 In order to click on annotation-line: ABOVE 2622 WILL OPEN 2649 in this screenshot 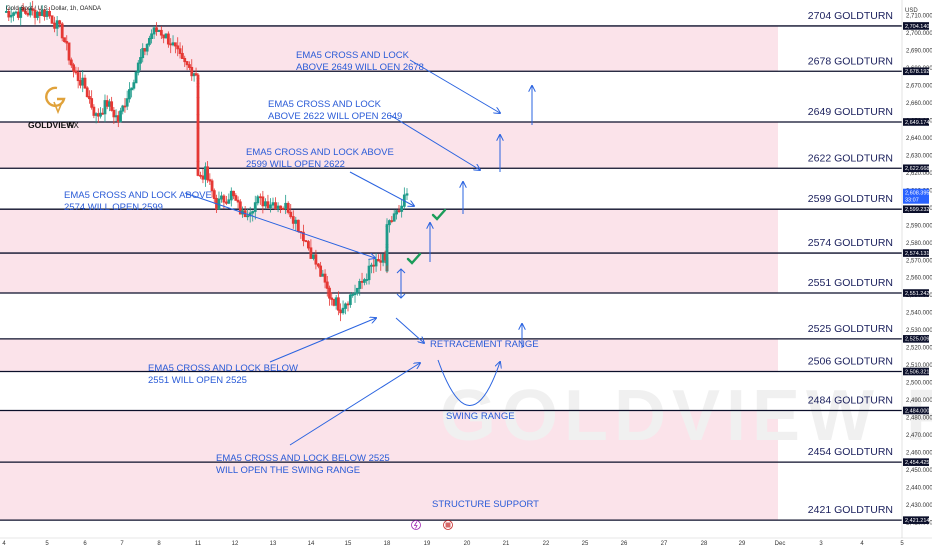, I will do `click(335, 116)`.